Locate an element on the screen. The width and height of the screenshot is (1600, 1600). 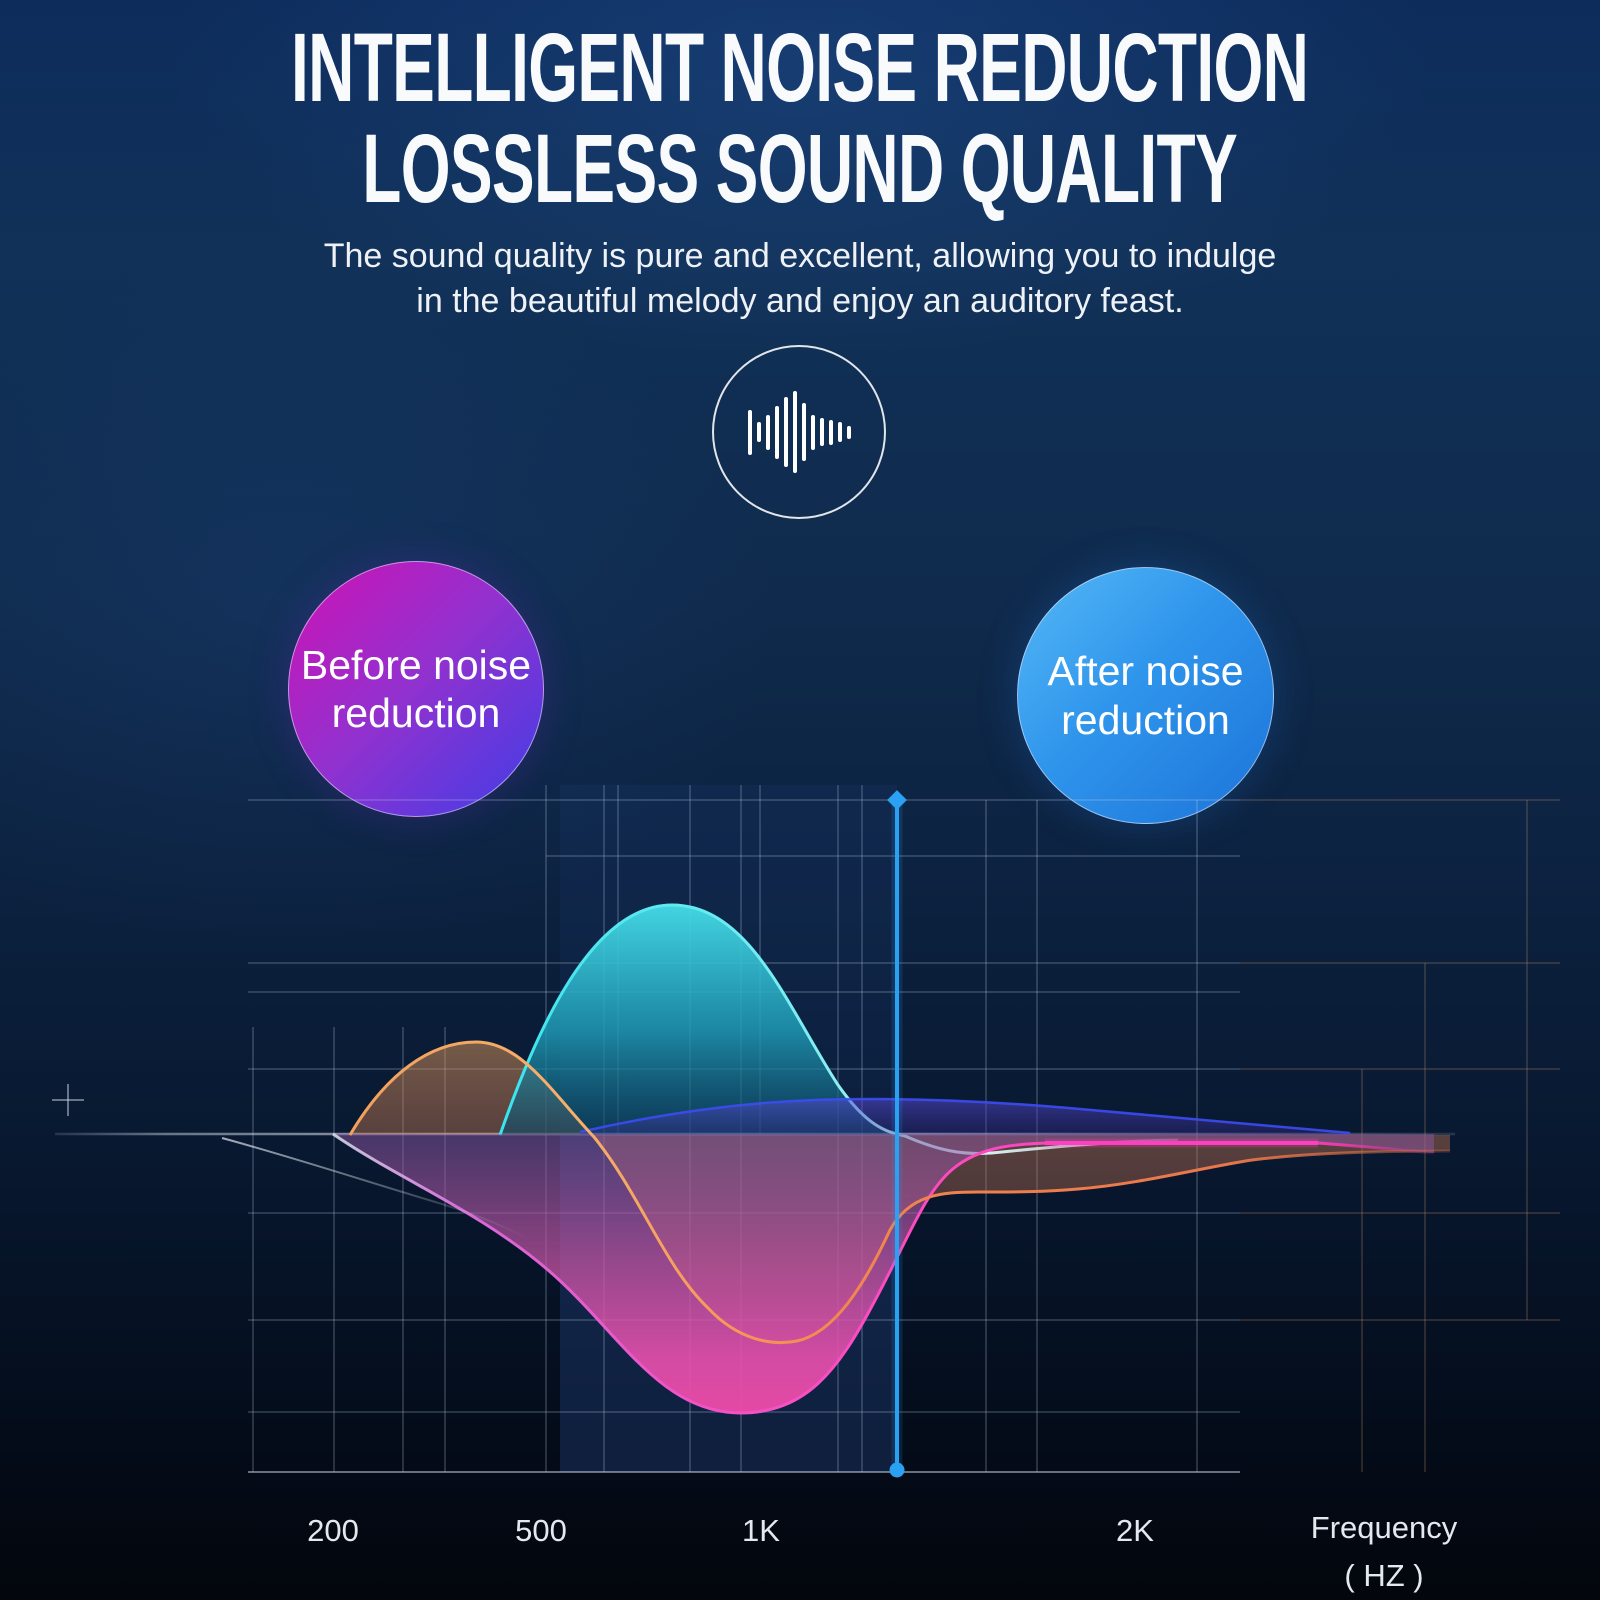
axis-title-frequency: Frequency is located at coordinates (1384, 1527).